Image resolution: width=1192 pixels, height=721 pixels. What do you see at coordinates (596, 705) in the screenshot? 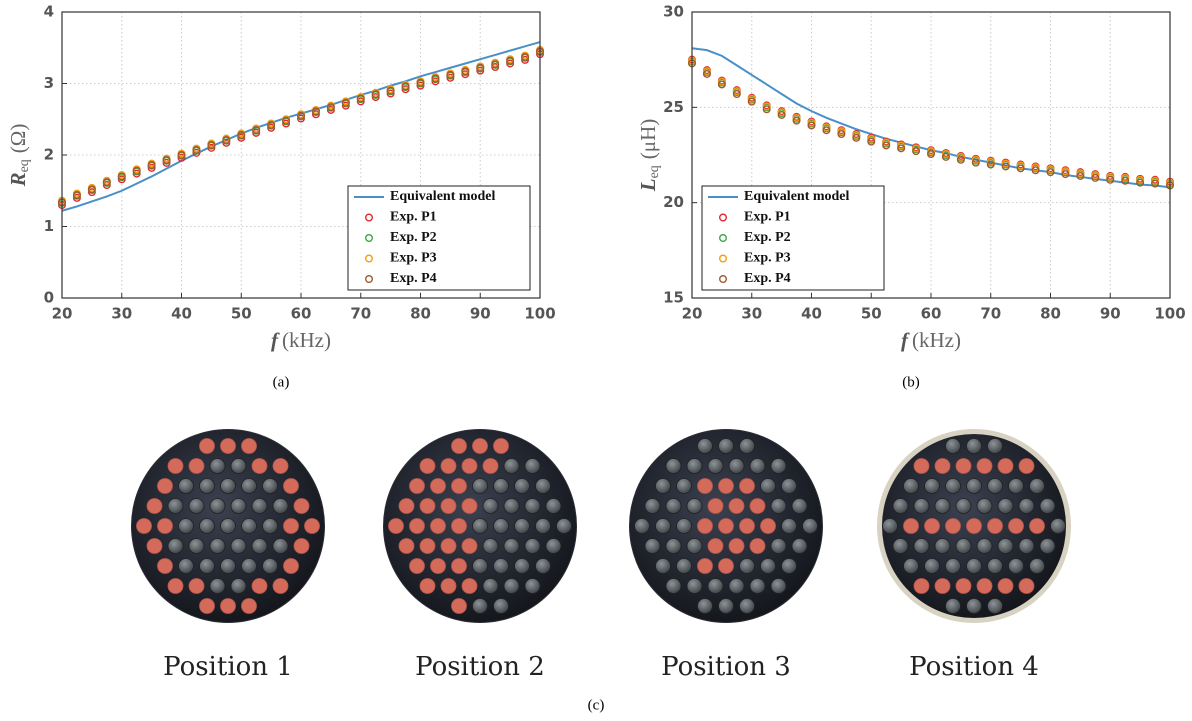
I see `panel-label: (c)` at bounding box center [596, 705].